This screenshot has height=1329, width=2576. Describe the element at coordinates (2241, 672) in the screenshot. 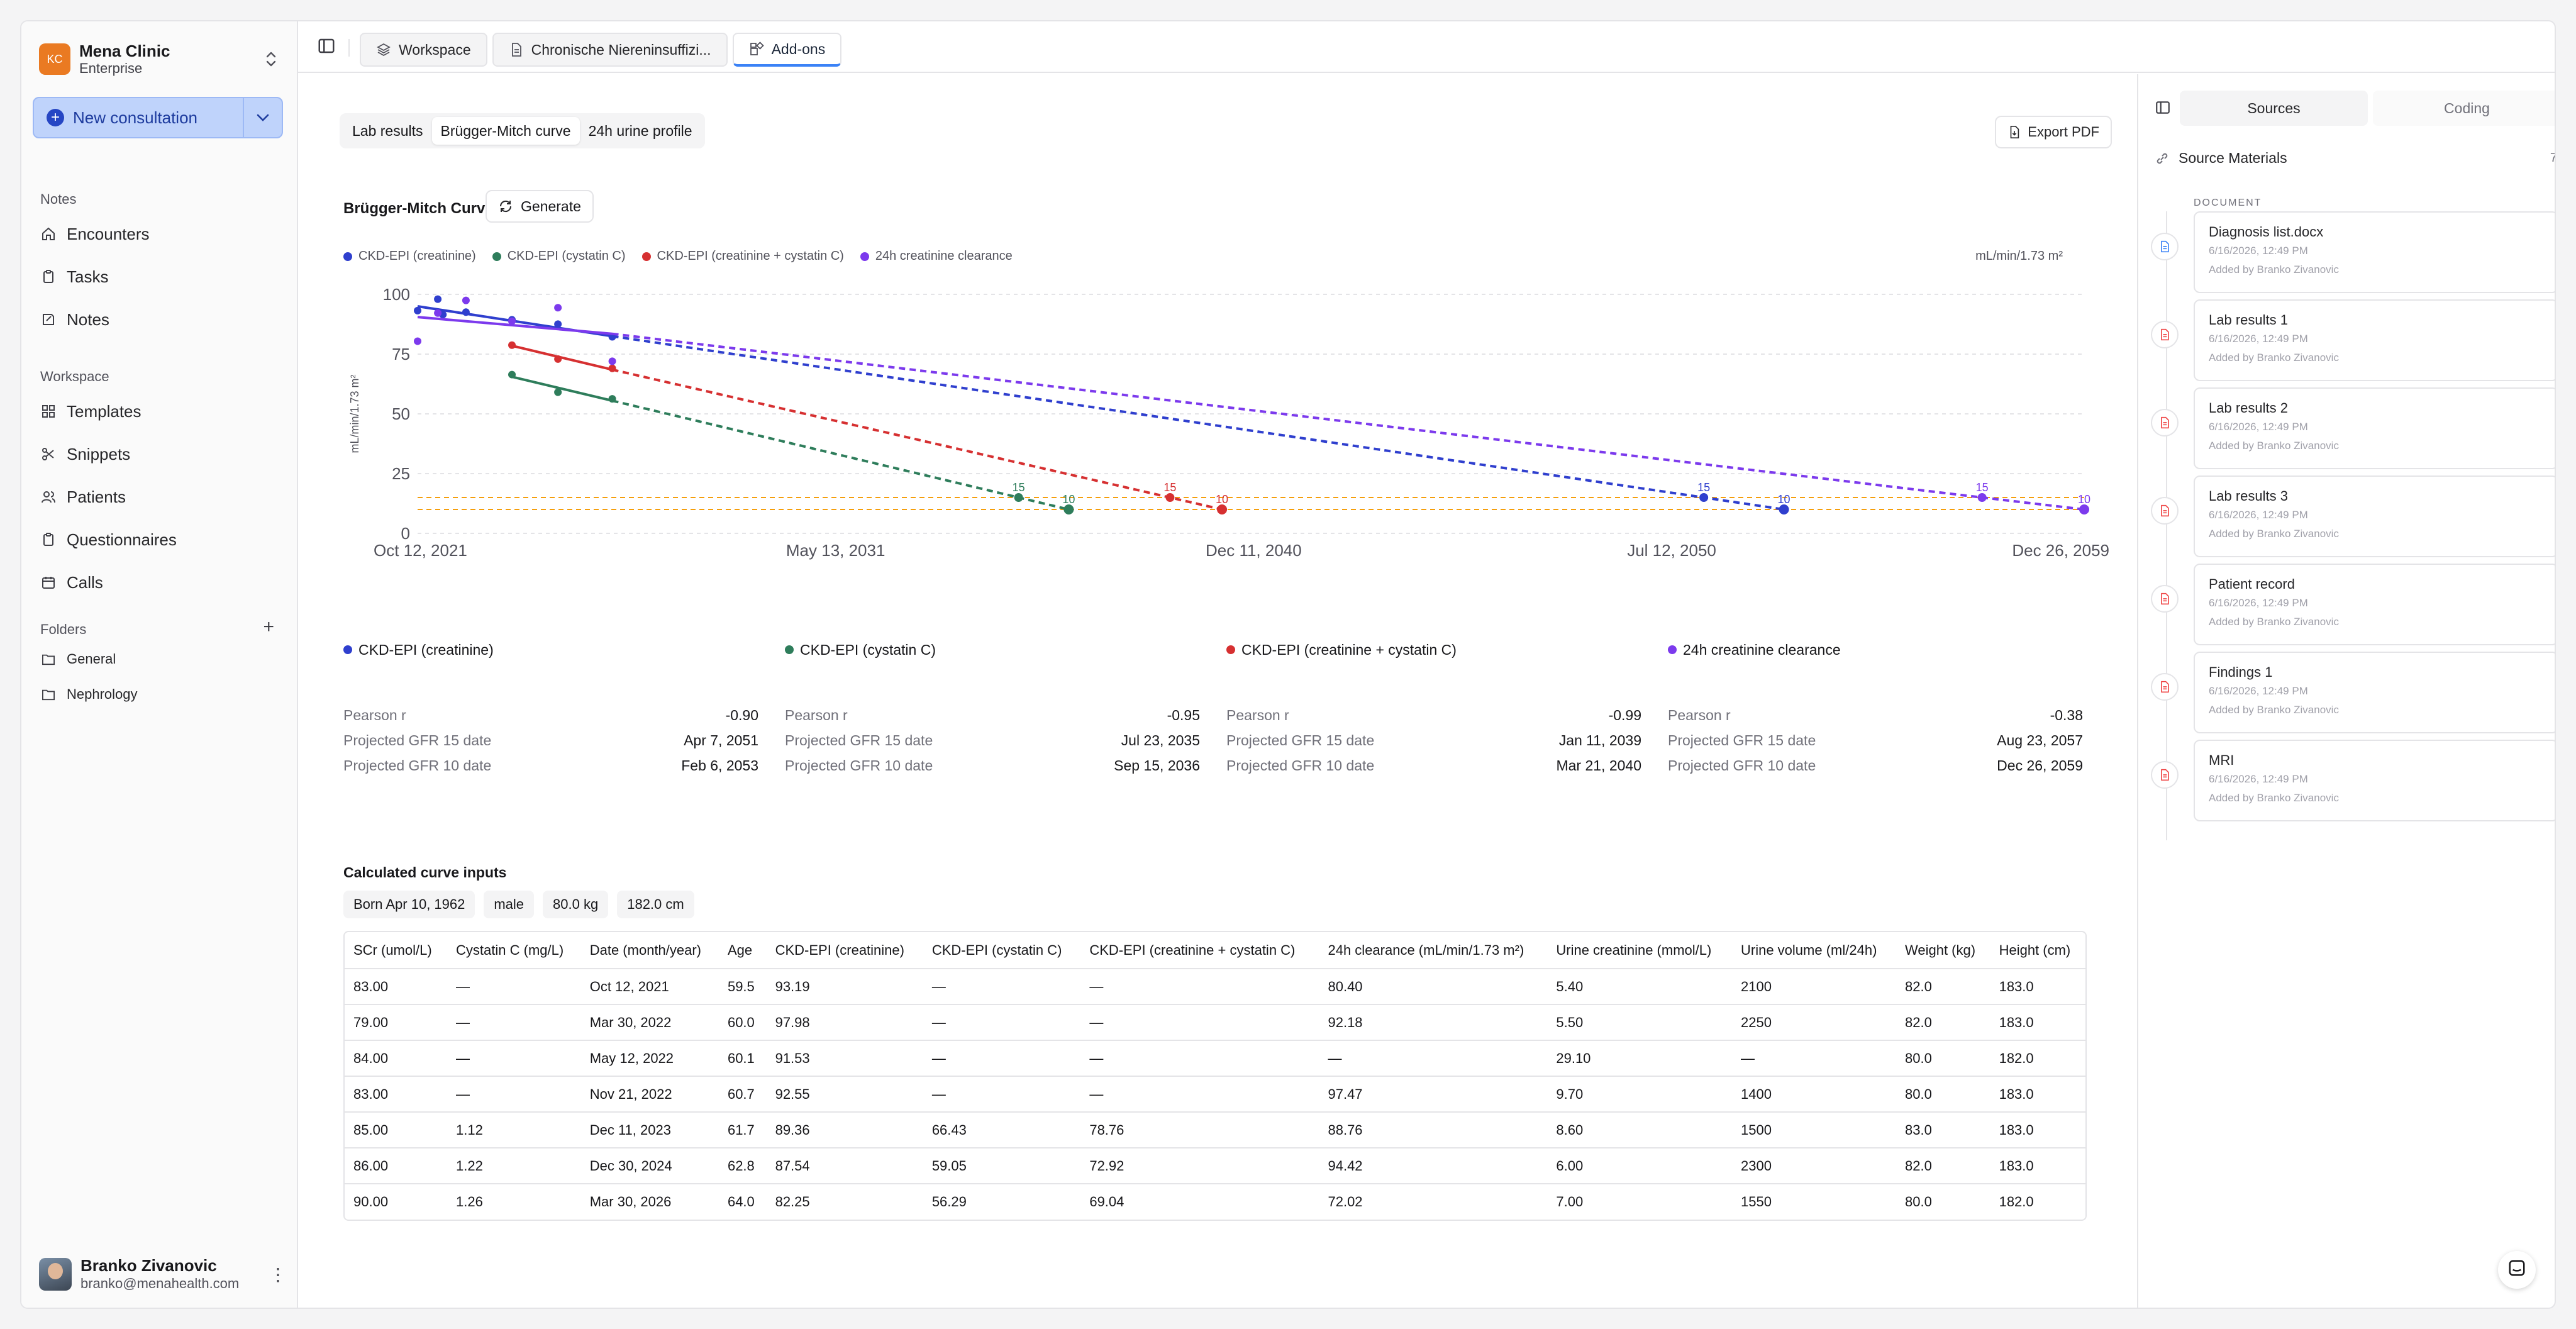

I see `source-title: Findings 1` at that location.